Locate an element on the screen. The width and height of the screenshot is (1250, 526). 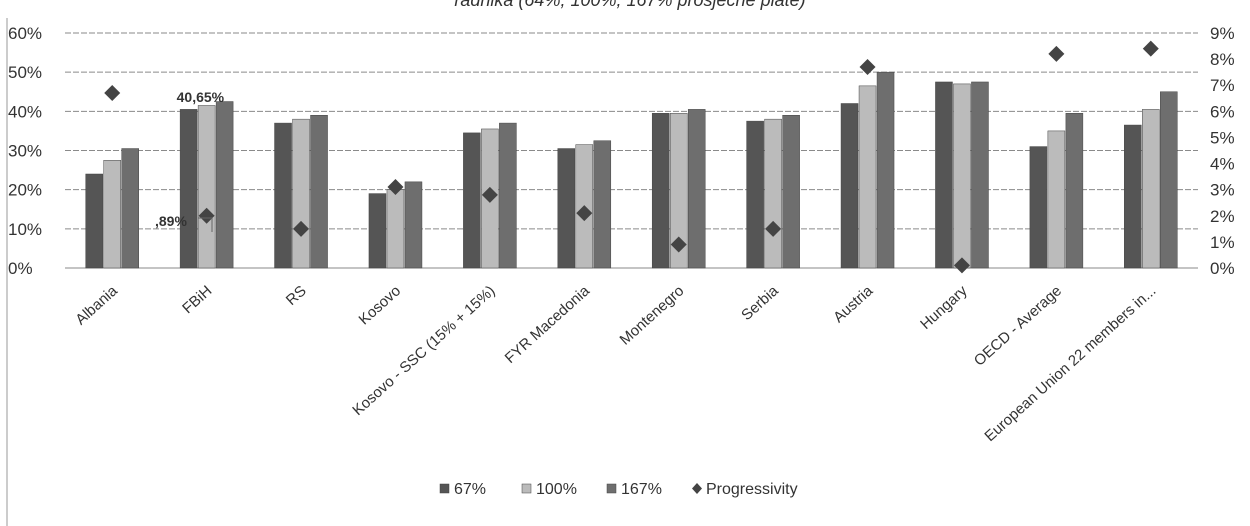
legend-label: Progressivity is located at coordinates (752, 489).